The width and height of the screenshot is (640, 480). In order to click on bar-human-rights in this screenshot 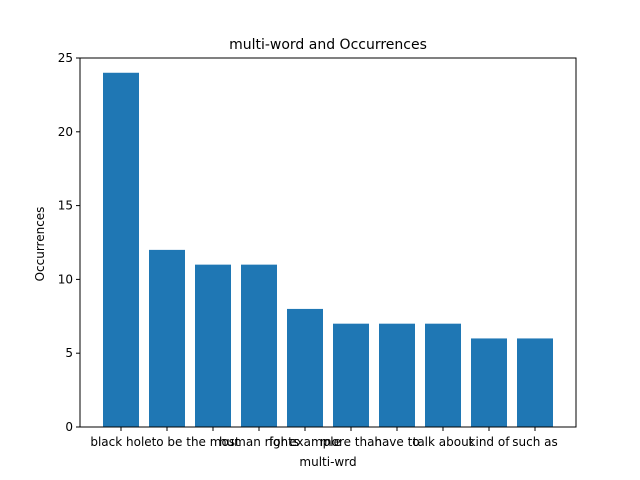, I will do `click(259, 345)`.